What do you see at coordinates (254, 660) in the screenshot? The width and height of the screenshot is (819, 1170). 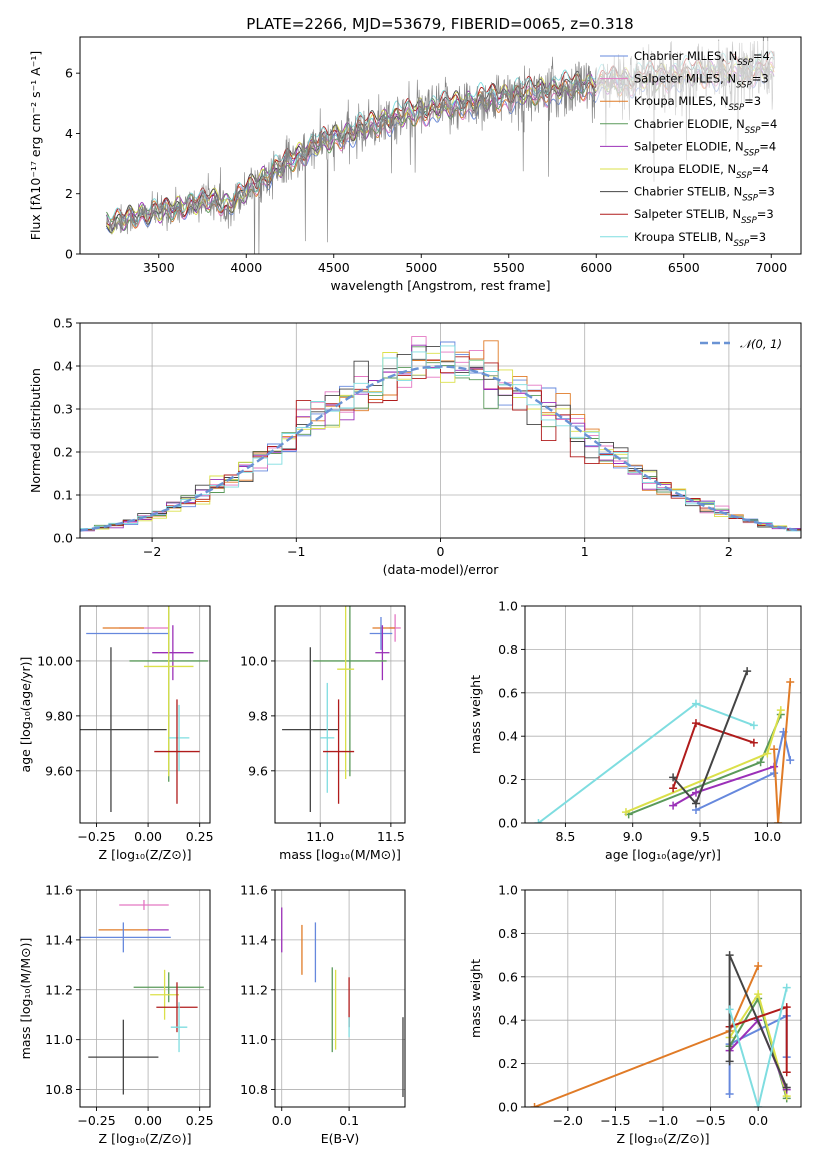 I see `y-tick-label: 10.0` at bounding box center [254, 660].